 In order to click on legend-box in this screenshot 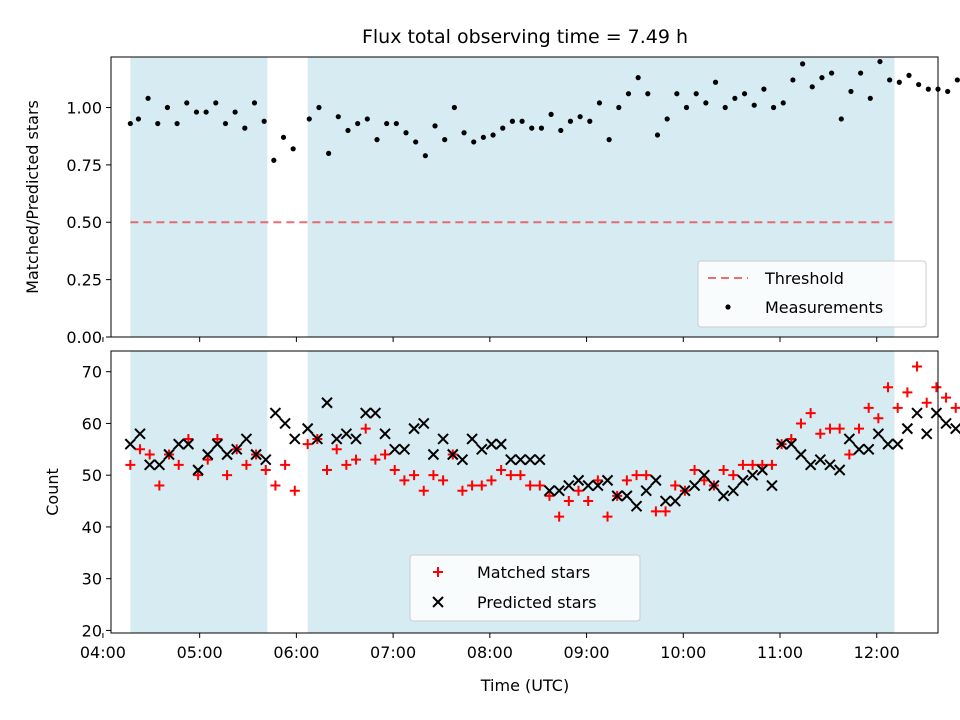, I will do `click(812, 294)`.